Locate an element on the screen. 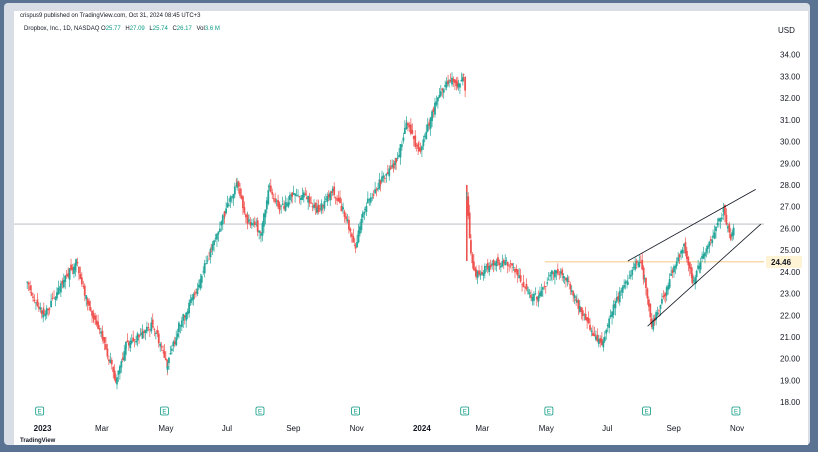 Image resolution: width=818 pixels, height=452 pixels. ohlc-key-vol: Vol is located at coordinates (199, 29).